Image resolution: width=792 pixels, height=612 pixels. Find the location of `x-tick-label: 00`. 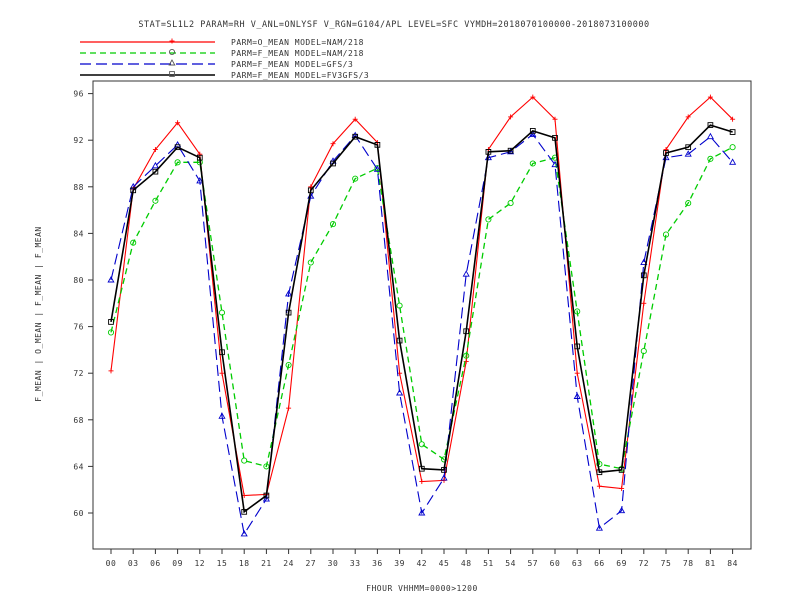

x-tick-label: 00 is located at coordinates (111, 563).